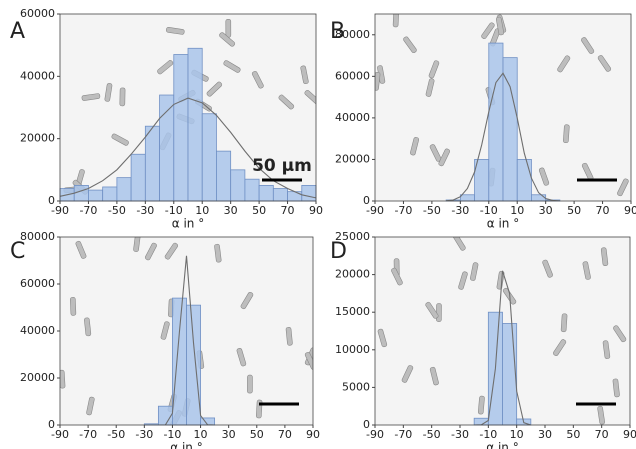 This screenshot has height=449, width=636. Describe the element at coordinates (282, 166) in the screenshot. I see `scale-bar-label: 50 µm` at that location.